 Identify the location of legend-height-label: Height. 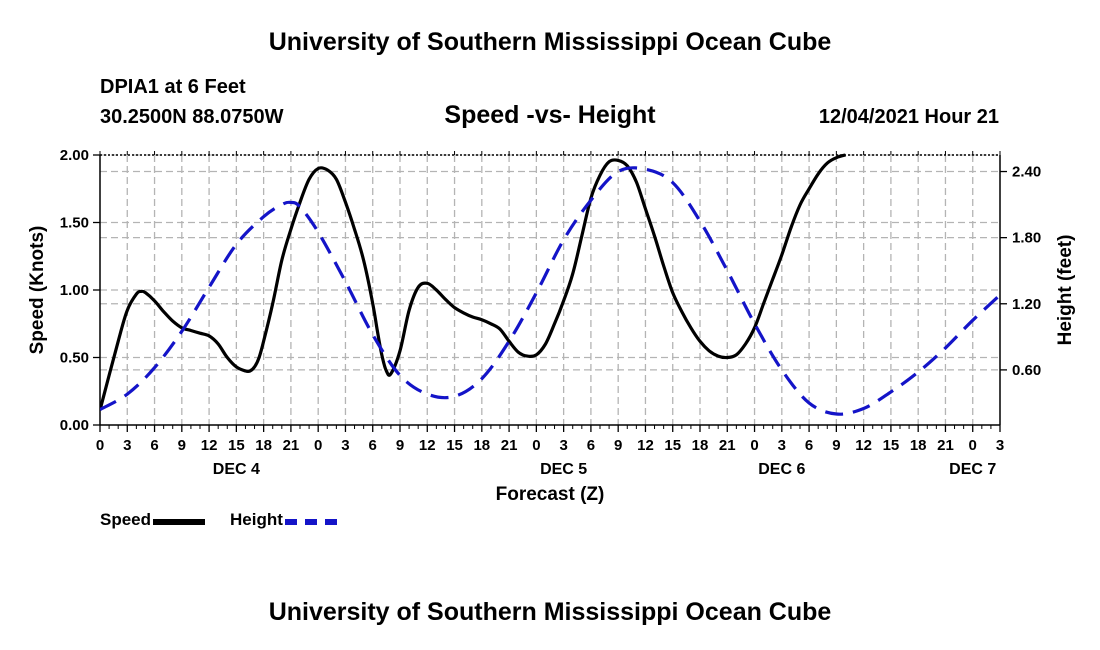
(256, 519).